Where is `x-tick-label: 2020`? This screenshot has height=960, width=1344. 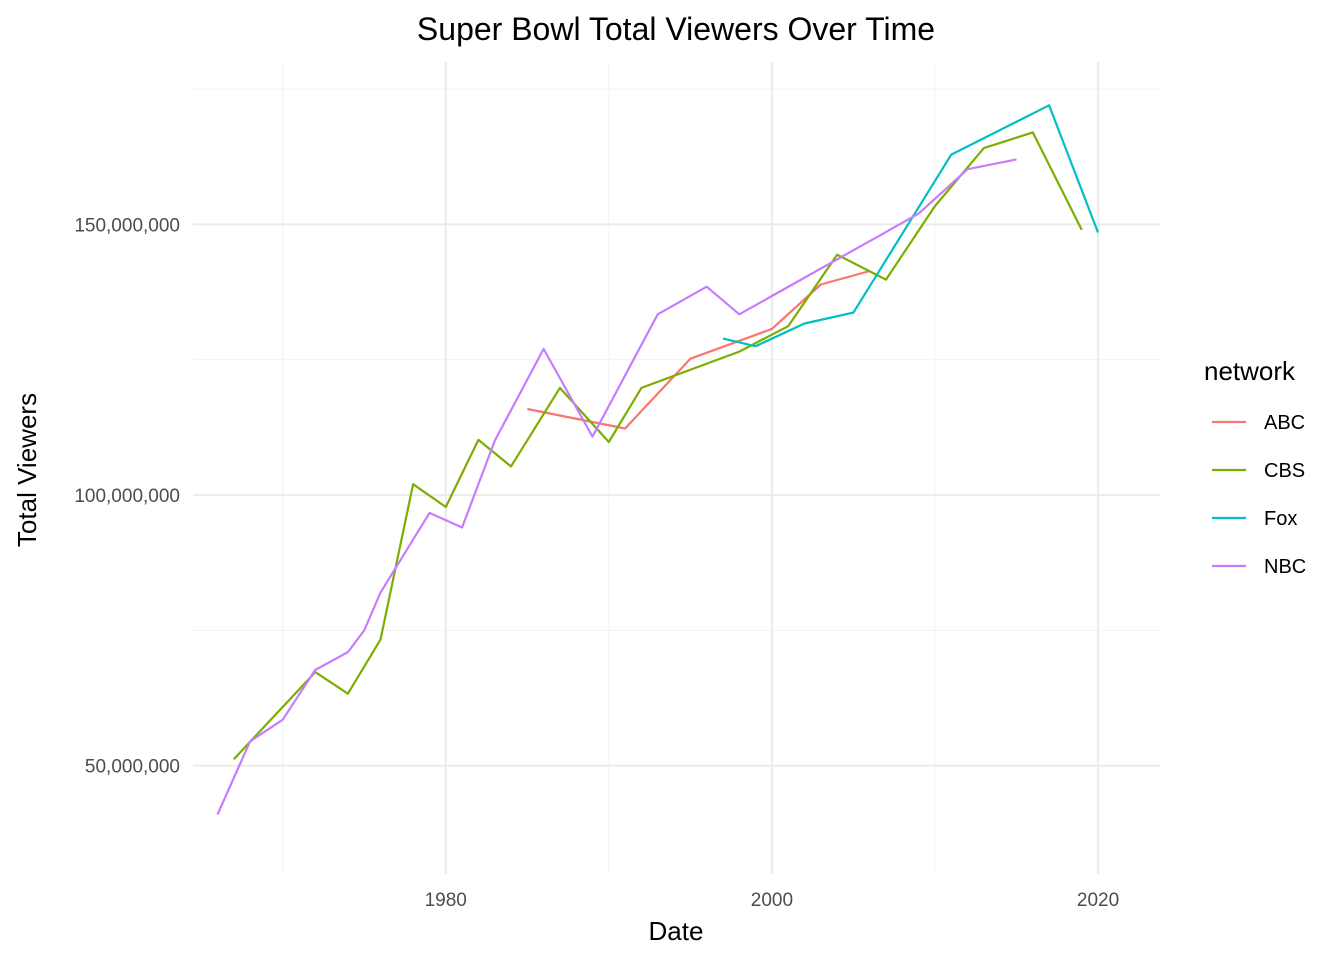 x-tick-label: 2020 is located at coordinates (1098, 900).